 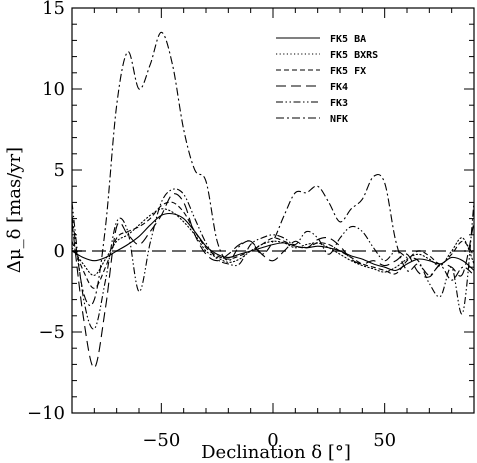 I want to click on x-tick-label: −50, so click(x=161, y=440).